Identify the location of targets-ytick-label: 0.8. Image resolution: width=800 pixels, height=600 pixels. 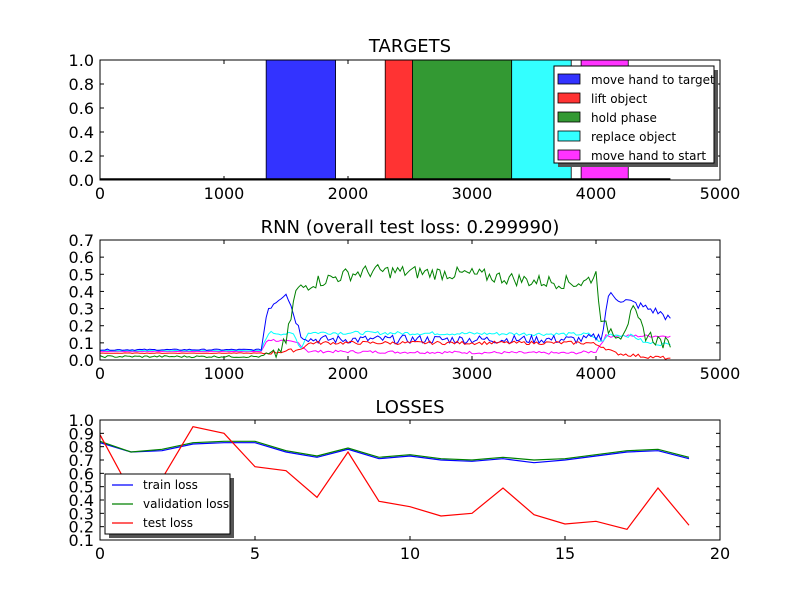
(81, 84).